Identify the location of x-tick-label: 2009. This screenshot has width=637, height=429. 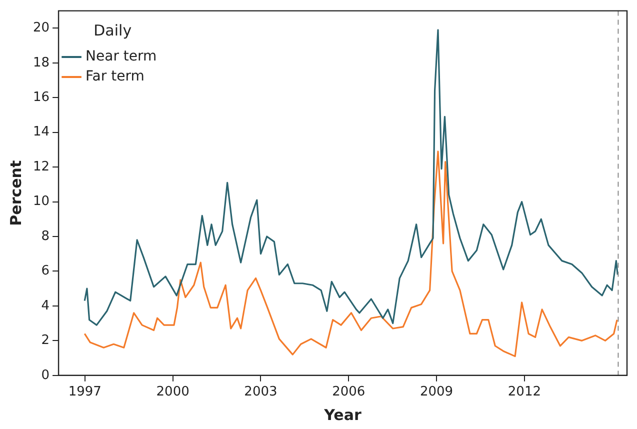
(437, 392).